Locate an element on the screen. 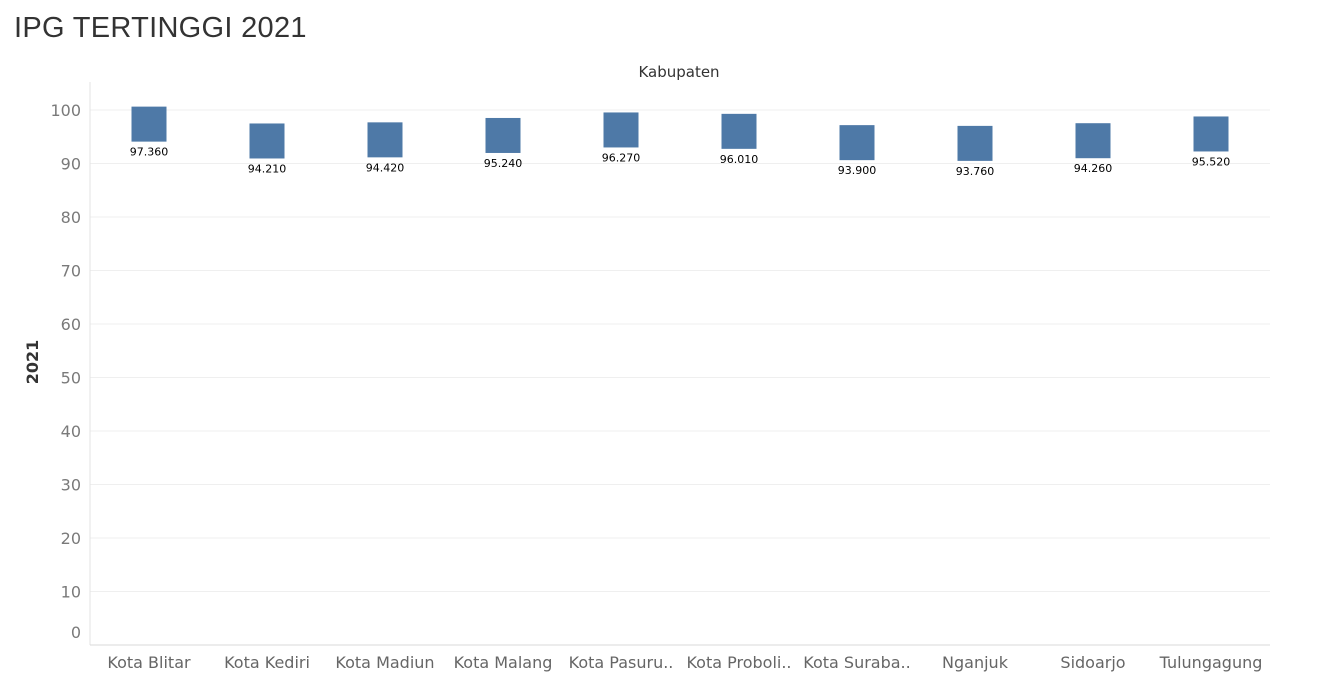 The width and height of the screenshot is (1317, 688). y-tick-label: 10 is located at coordinates (71, 592).